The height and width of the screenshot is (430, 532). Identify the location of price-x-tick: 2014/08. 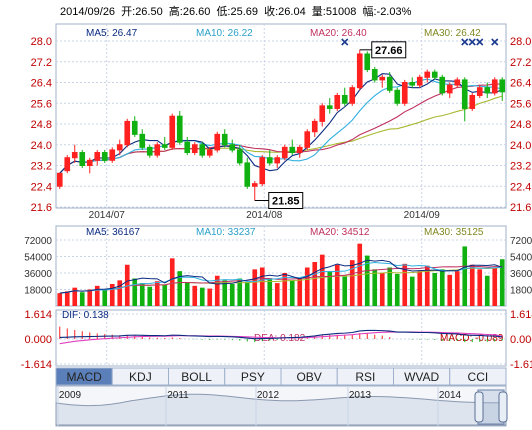
(264, 215).